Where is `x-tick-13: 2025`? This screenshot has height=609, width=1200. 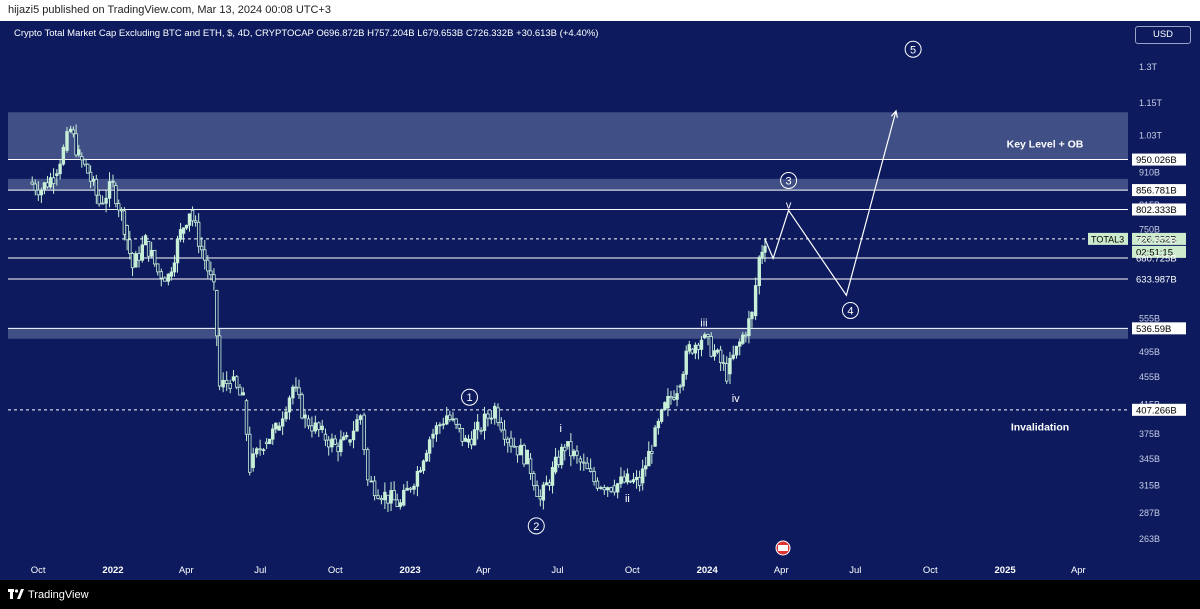 x-tick-13: 2025 is located at coordinates (1006, 570).